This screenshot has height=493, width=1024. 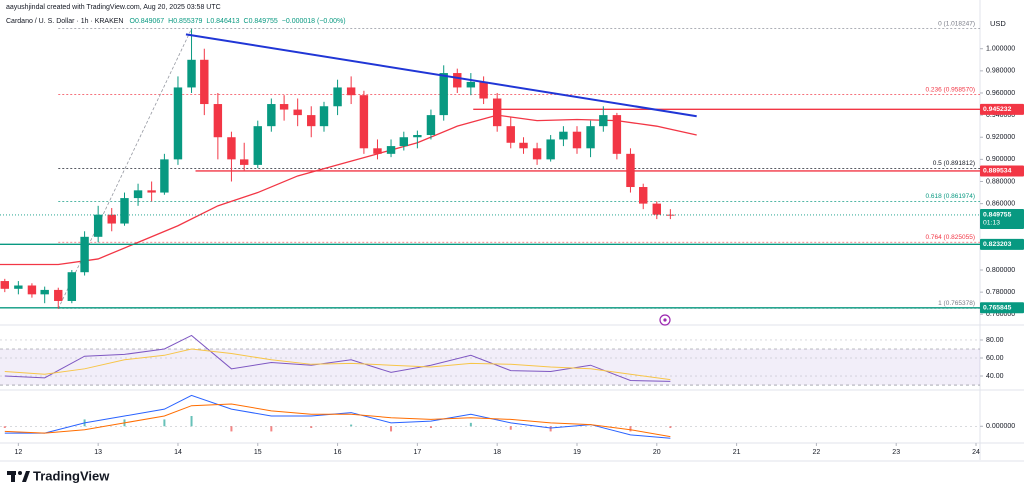 I want to click on ohlc-open: O0.849067, so click(x=147, y=21).